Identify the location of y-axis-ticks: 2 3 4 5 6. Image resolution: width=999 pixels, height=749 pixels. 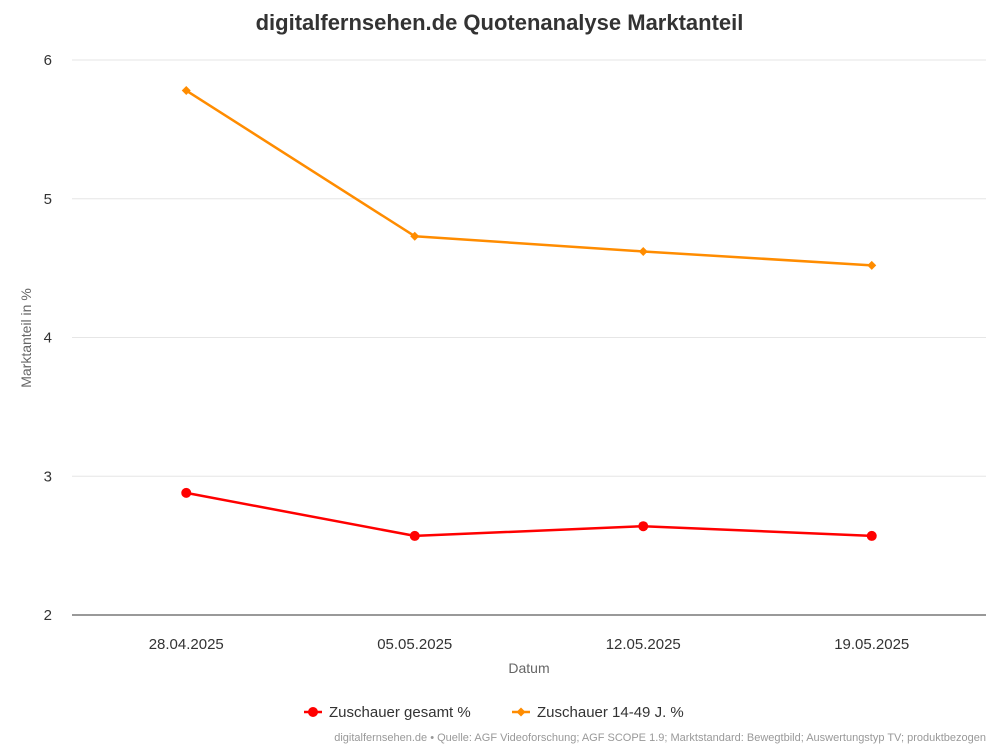
(48, 338).